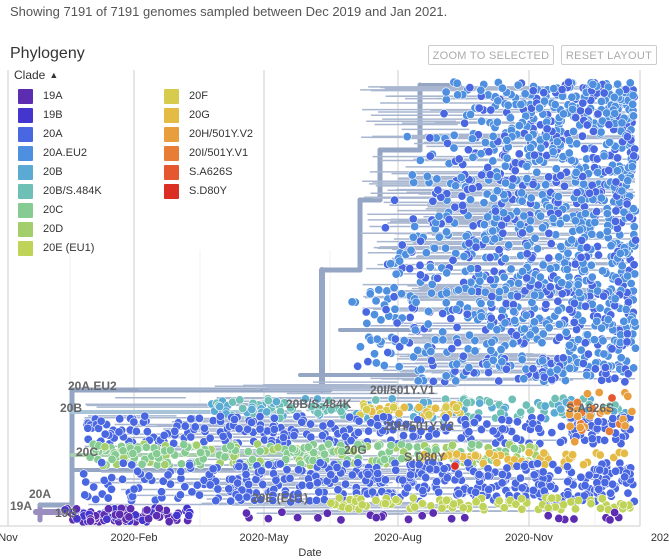  What do you see at coordinates (590, 408) in the screenshot?
I see `clade-label-s-a626s: S.A626S` at bounding box center [590, 408].